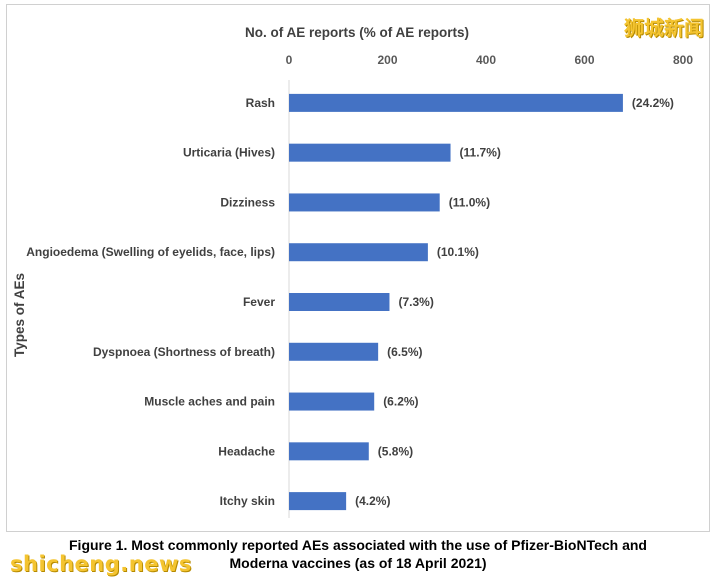  What do you see at coordinates (260, 103) in the screenshot?
I see `category-label-0: Rash` at bounding box center [260, 103].